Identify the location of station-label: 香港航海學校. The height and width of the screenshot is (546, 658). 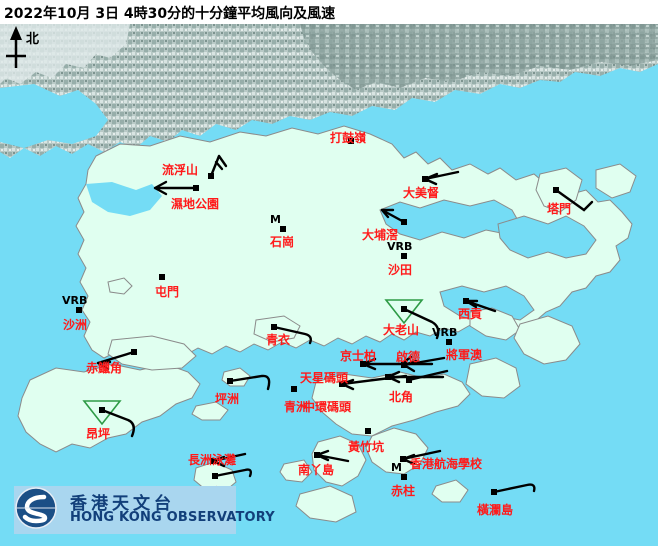
(446, 464).